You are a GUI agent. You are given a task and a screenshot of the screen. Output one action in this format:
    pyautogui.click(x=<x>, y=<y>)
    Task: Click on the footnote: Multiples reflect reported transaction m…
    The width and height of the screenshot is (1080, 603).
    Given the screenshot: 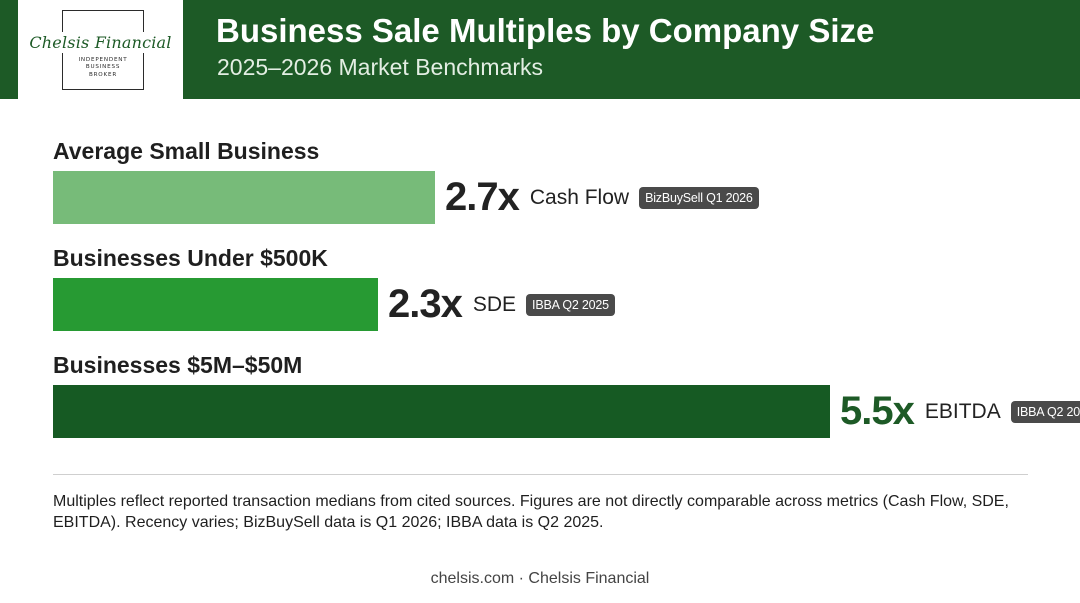 What is the action you would take?
    pyautogui.click(x=531, y=512)
    